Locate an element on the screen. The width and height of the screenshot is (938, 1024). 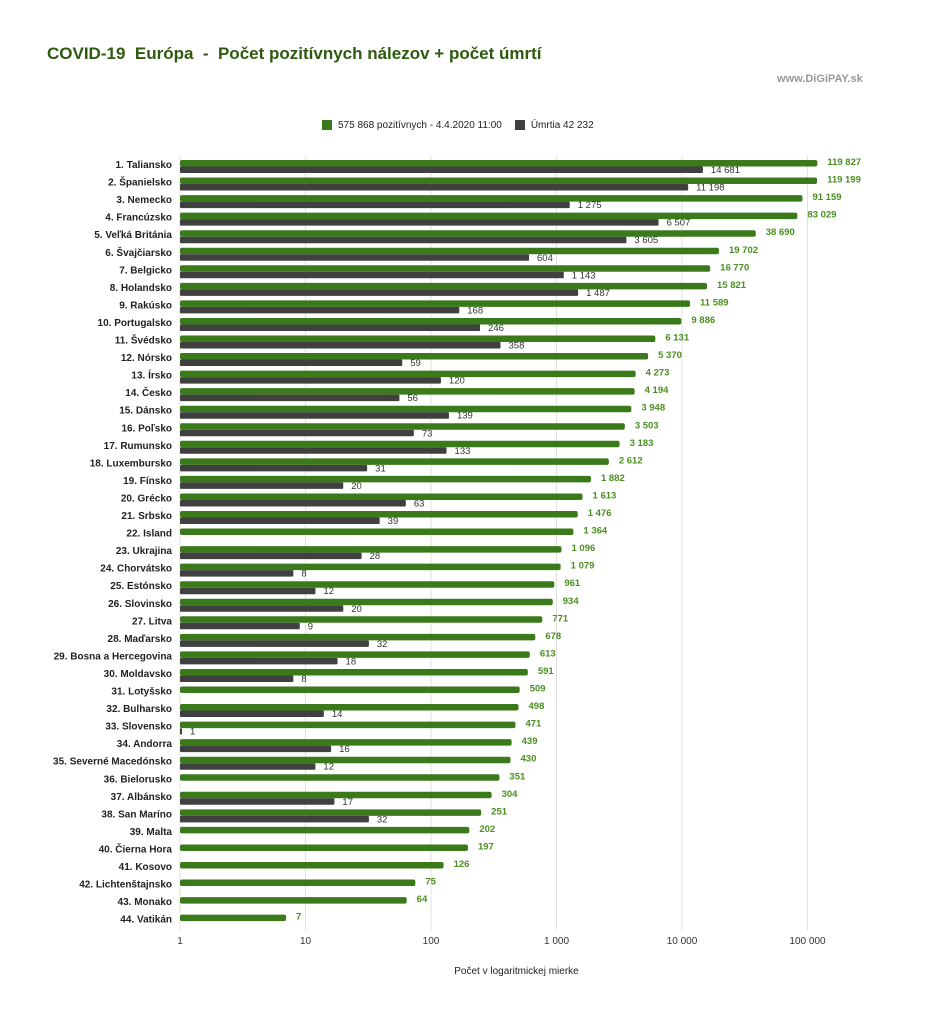
data-label-deaths: 120 is located at coordinates (457, 381).